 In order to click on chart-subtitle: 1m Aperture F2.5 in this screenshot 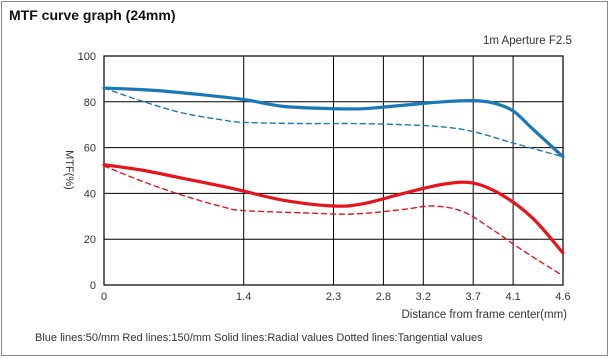, I will do `click(527, 41)`.